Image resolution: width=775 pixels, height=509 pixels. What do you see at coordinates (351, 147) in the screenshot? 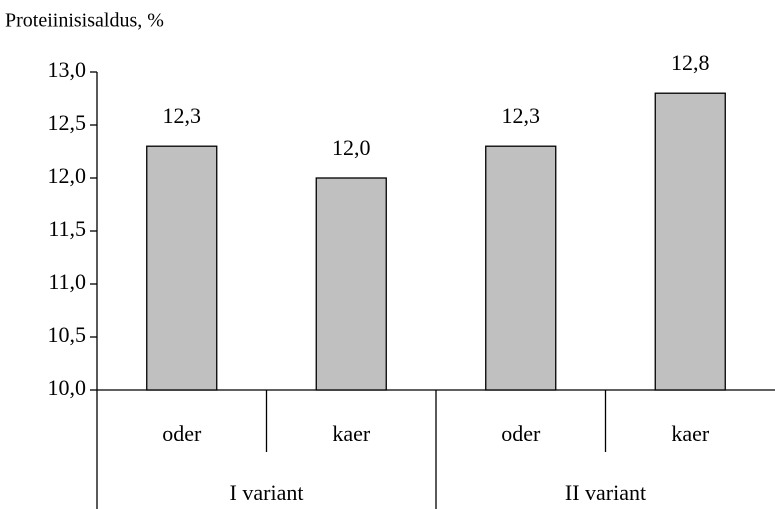
I see `value-label: 12,0` at bounding box center [351, 147].